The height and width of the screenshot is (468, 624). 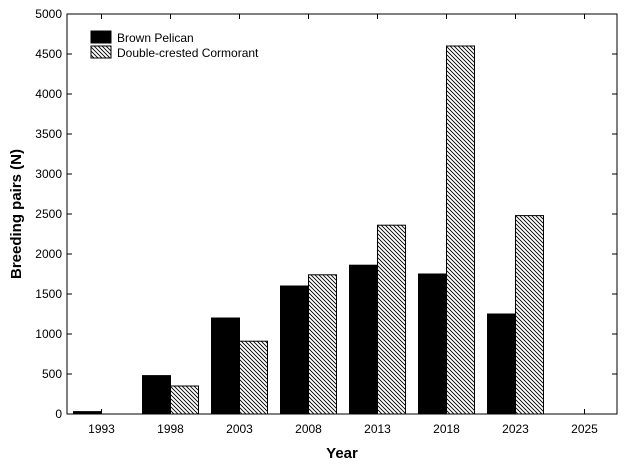 What do you see at coordinates (48, 14) in the screenshot?
I see `y-tick-label: 5000` at bounding box center [48, 14].